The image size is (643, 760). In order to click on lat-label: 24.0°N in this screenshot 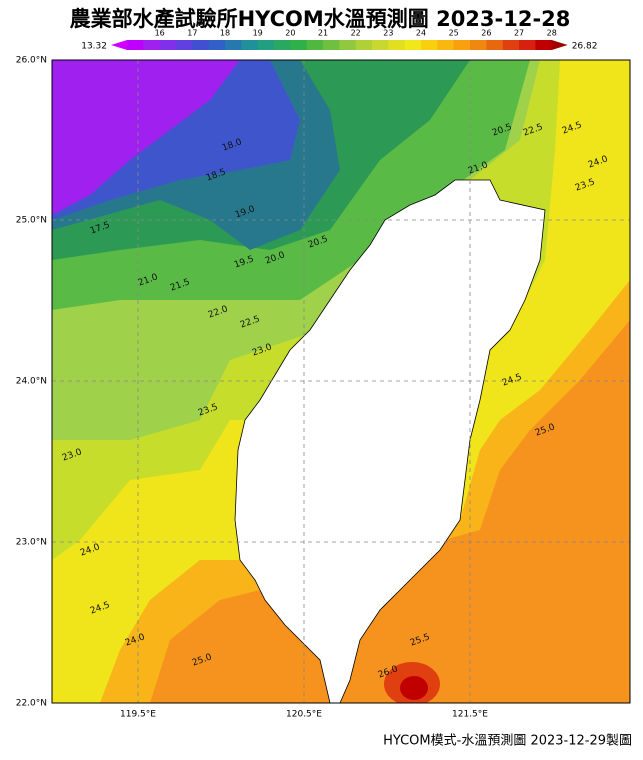, I will do `click(31, 382)`.